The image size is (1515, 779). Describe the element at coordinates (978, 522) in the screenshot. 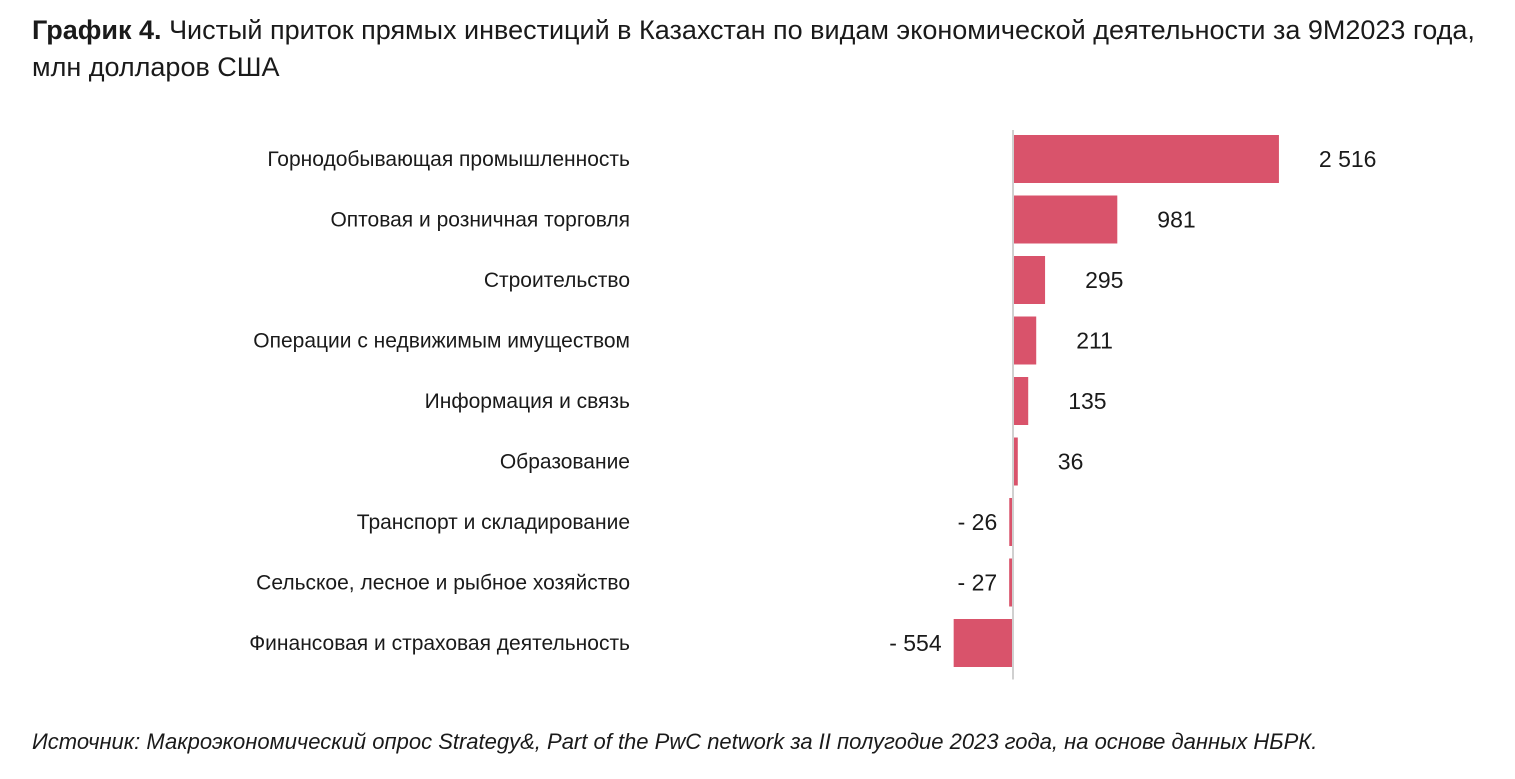

I see `data-label: - 26` at that location.